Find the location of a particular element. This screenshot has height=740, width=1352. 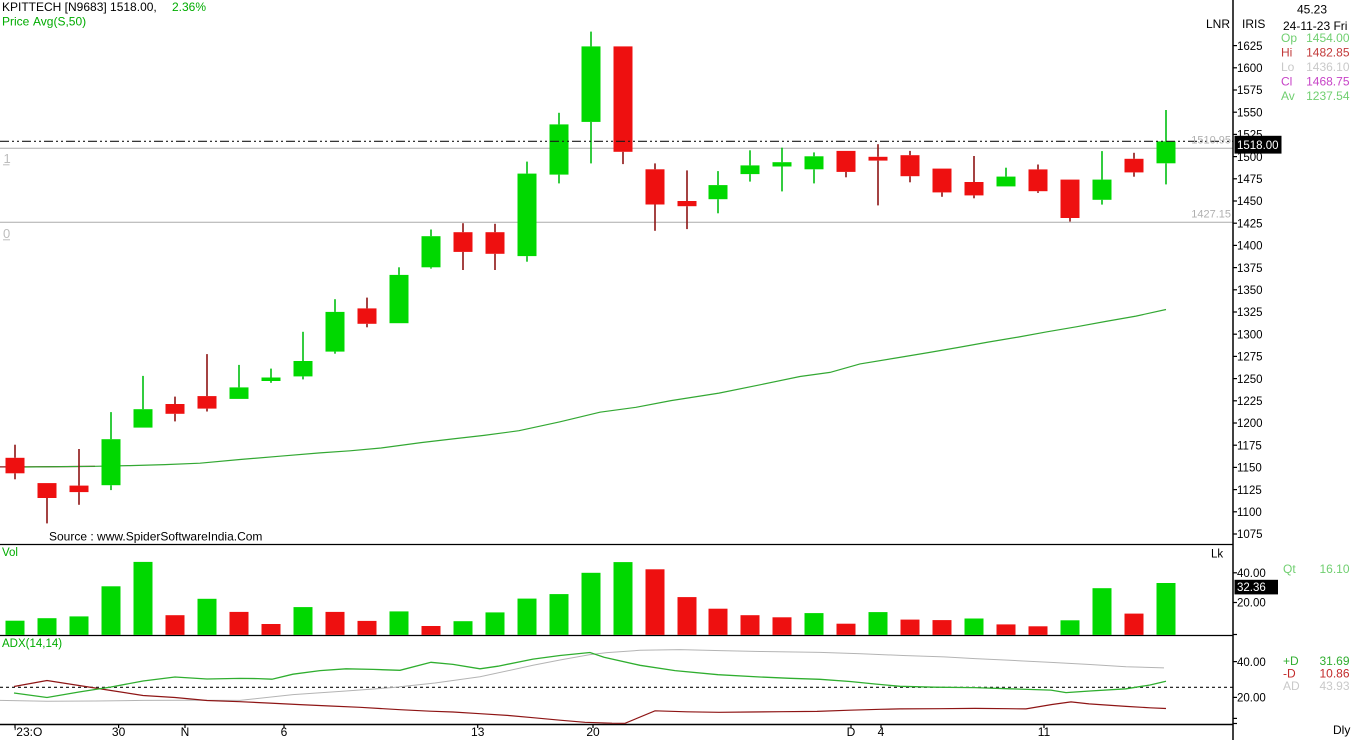

svg-text: 1600 is located at coordinates (1250, 69).